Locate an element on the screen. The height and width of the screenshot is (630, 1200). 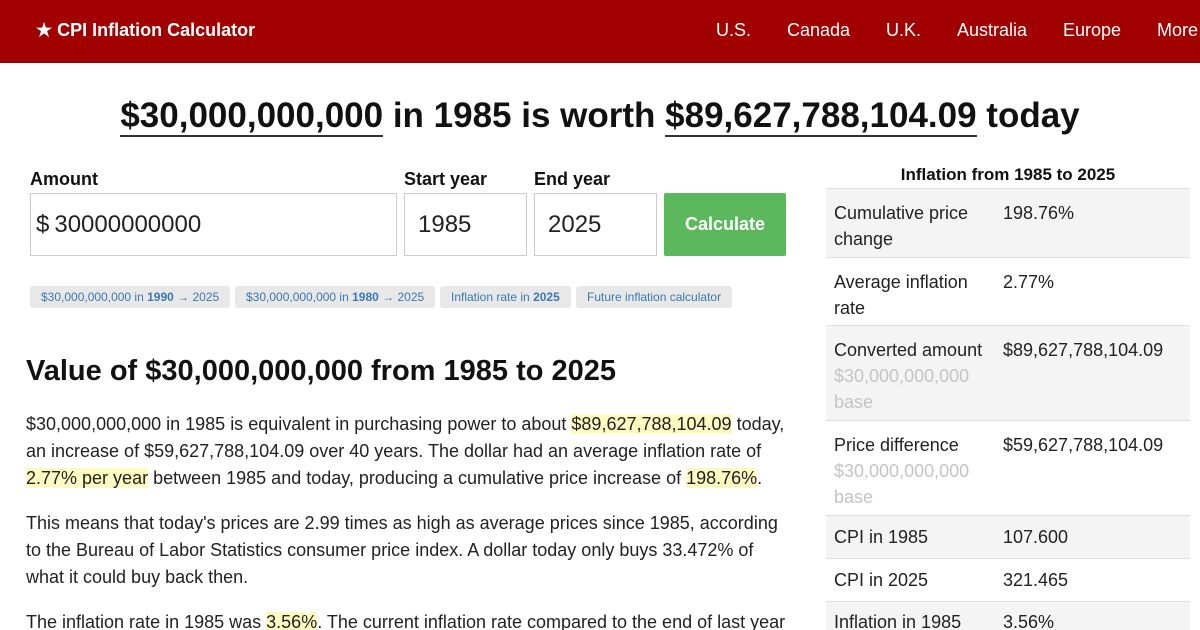
start-year-input: 1985 is located at coordinates (465, 224).